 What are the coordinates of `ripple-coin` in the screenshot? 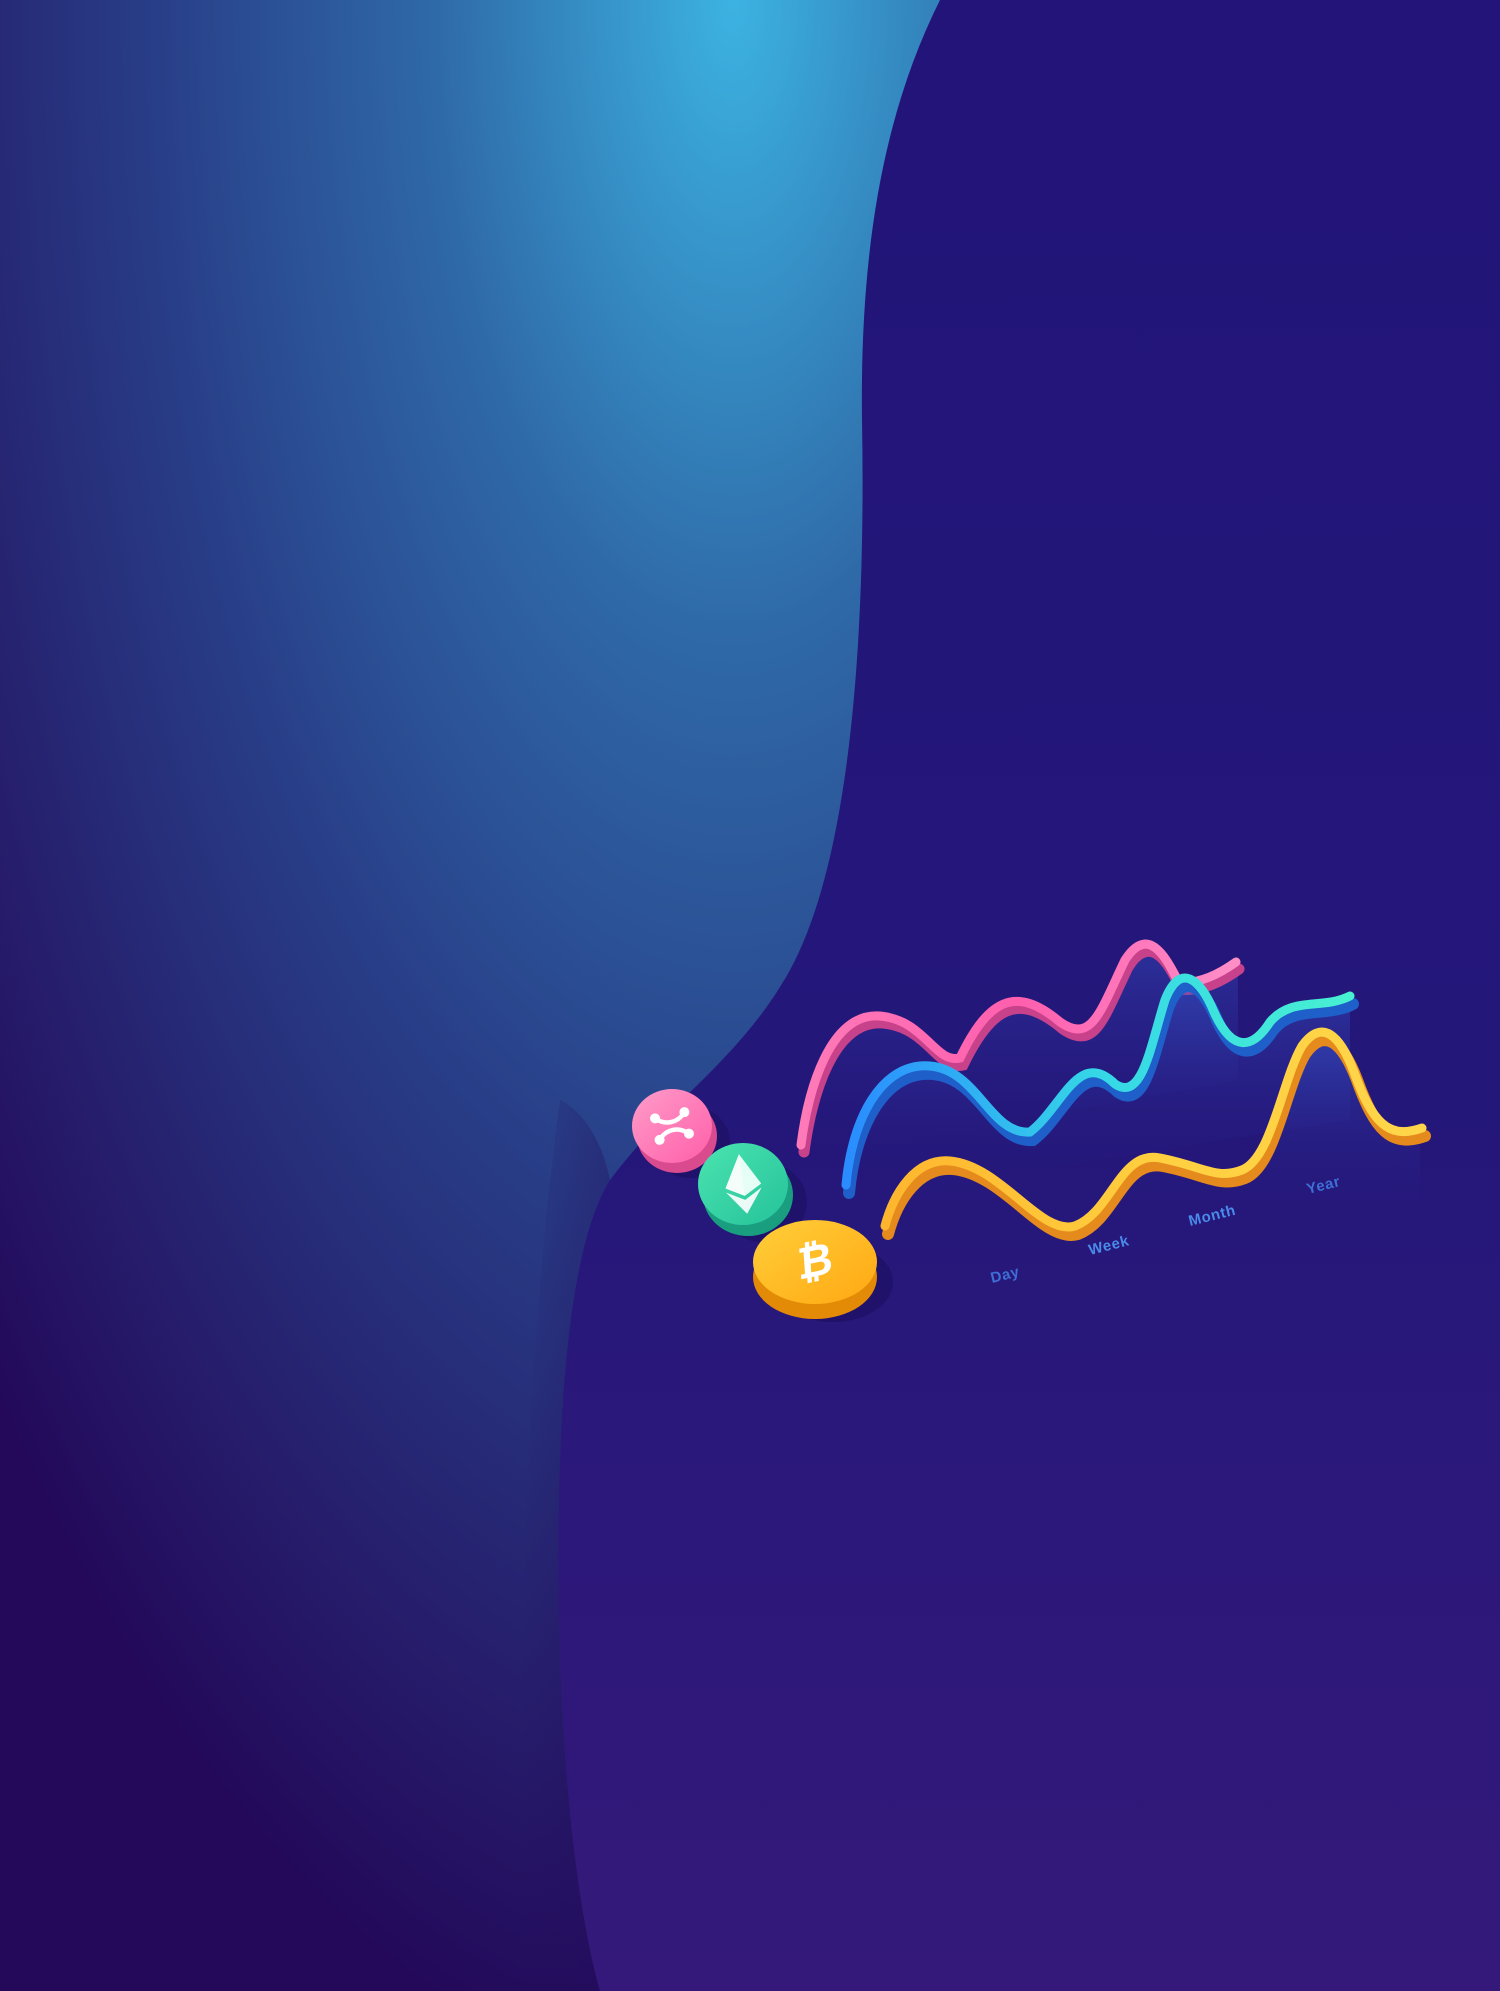 It's located at (681, 1133).